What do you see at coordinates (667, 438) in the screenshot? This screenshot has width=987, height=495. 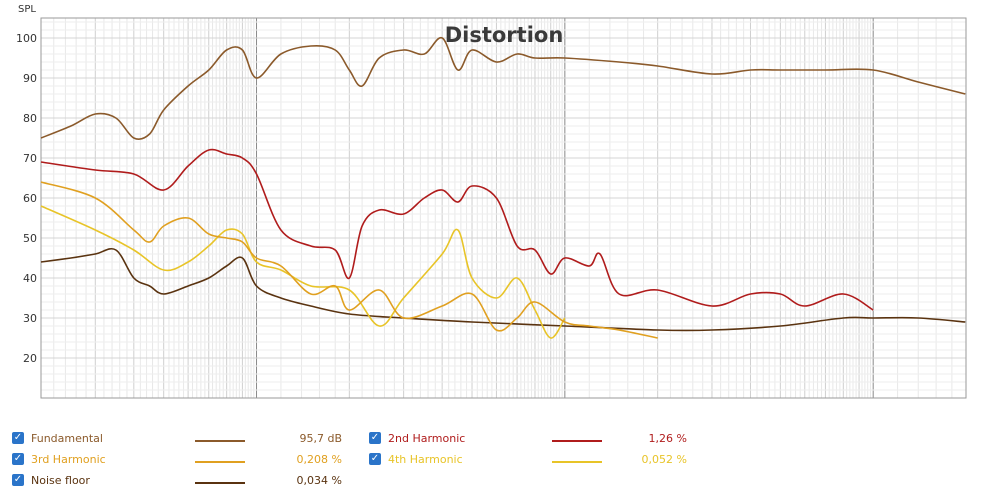 I see `legend-value-2nd-harmonic: 1,26 %` at bounding box center [667, 438].